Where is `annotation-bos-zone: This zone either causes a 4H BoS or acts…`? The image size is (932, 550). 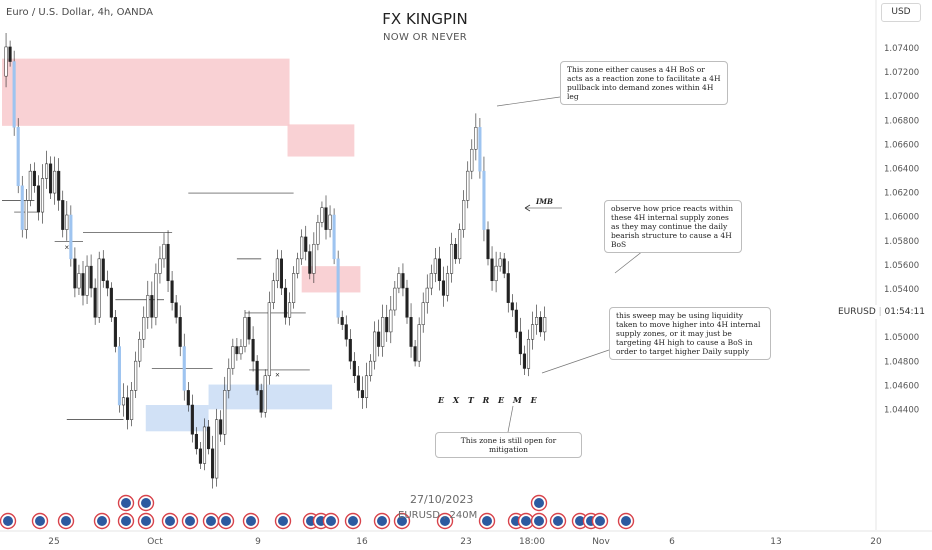
annotation-bos-zone: This zone either causes a 4H BoS or acts… is located at coordinates (644, 83).